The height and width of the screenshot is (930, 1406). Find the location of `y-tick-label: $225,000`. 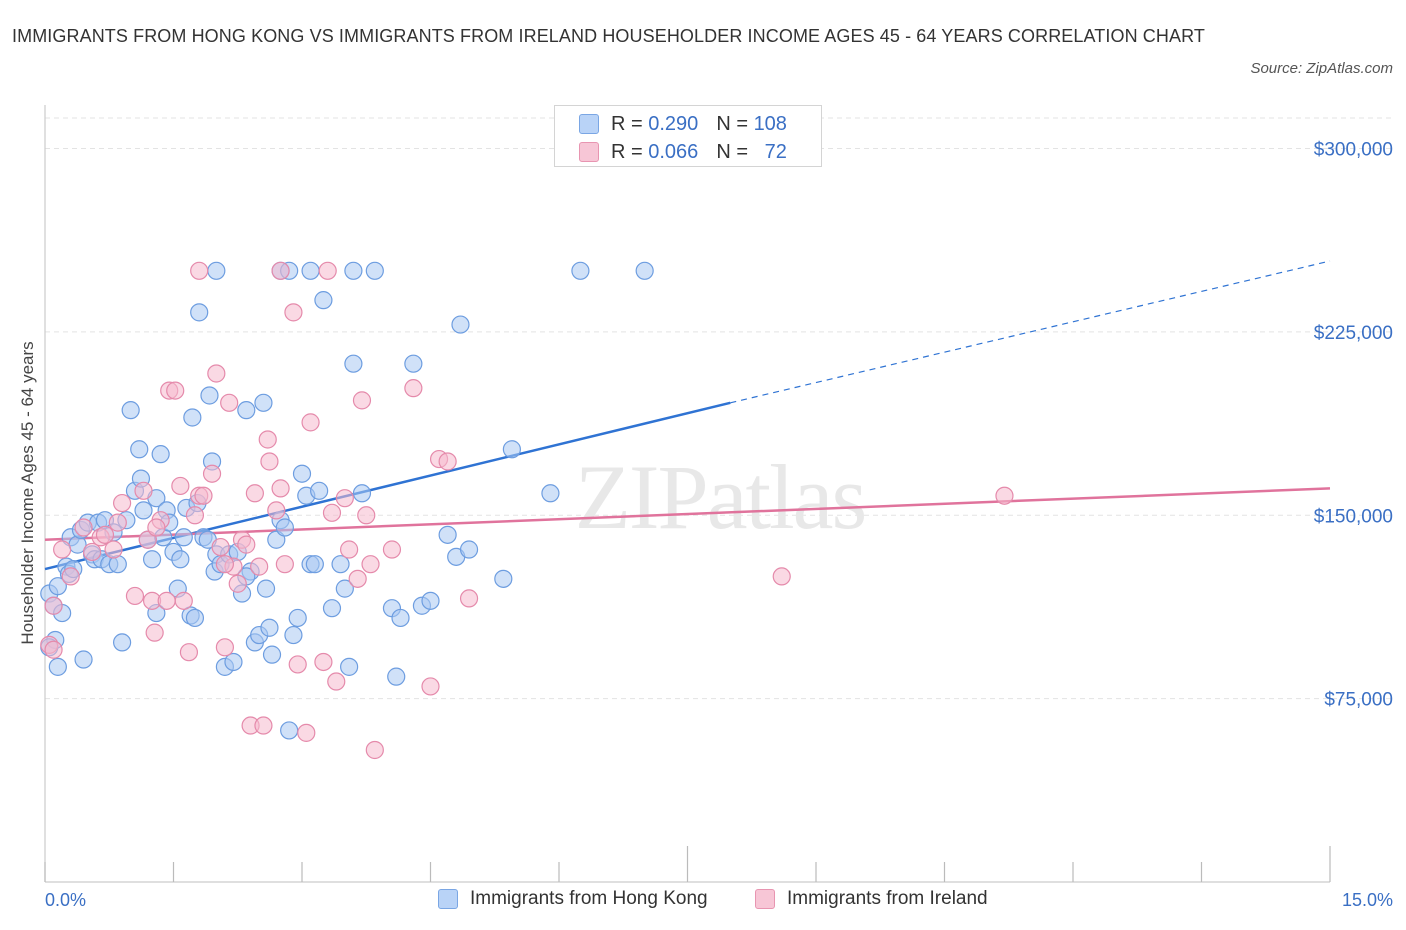

y-tick-label: $225,000 is located at coordinates (1353, 333).